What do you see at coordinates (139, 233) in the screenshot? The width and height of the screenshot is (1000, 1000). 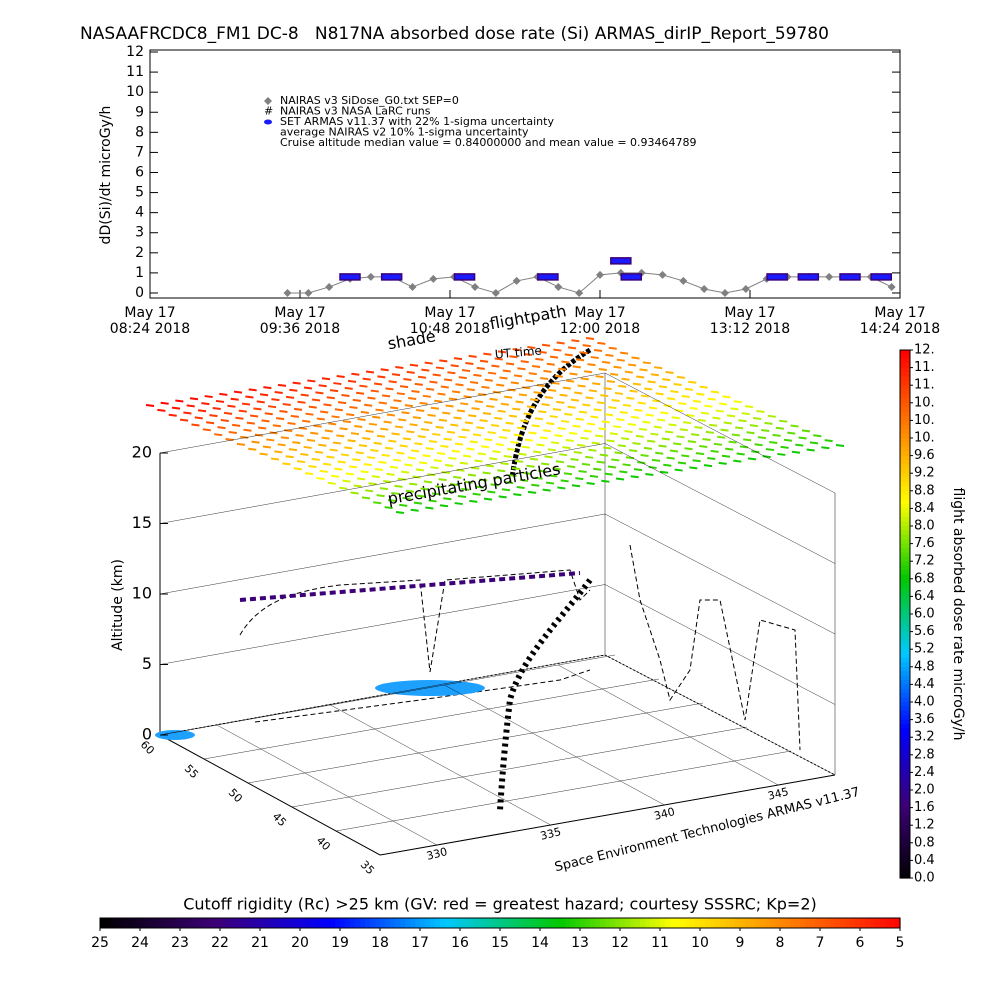 I see `y-tick-label: 3` at bounding box center [139, 233].